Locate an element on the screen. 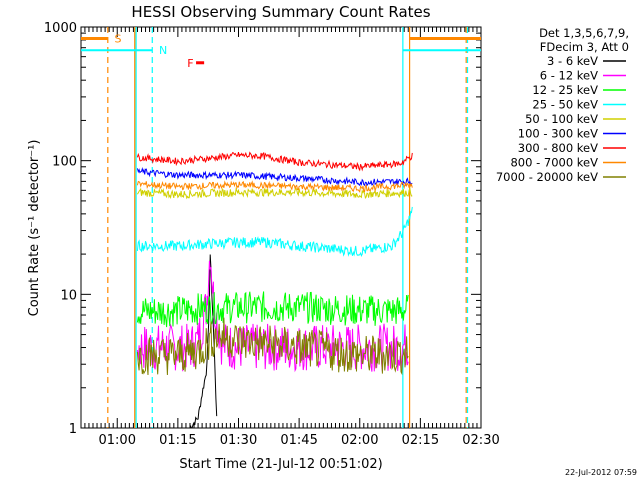  chart-title: HESSI Observing Summary Count Rates is located at coordinates (280, 12).